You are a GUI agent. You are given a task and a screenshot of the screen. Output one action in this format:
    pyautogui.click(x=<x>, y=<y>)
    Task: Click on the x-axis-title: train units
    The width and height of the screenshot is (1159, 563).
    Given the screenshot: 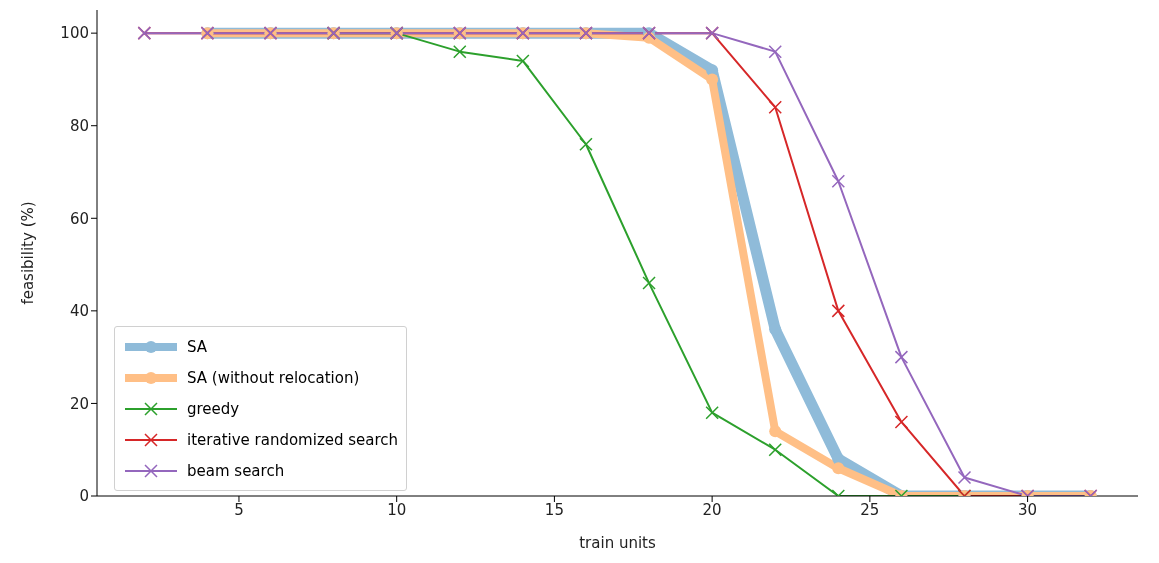 What is the action you would take?
    pyautogui.click(x=617, y=543)
    